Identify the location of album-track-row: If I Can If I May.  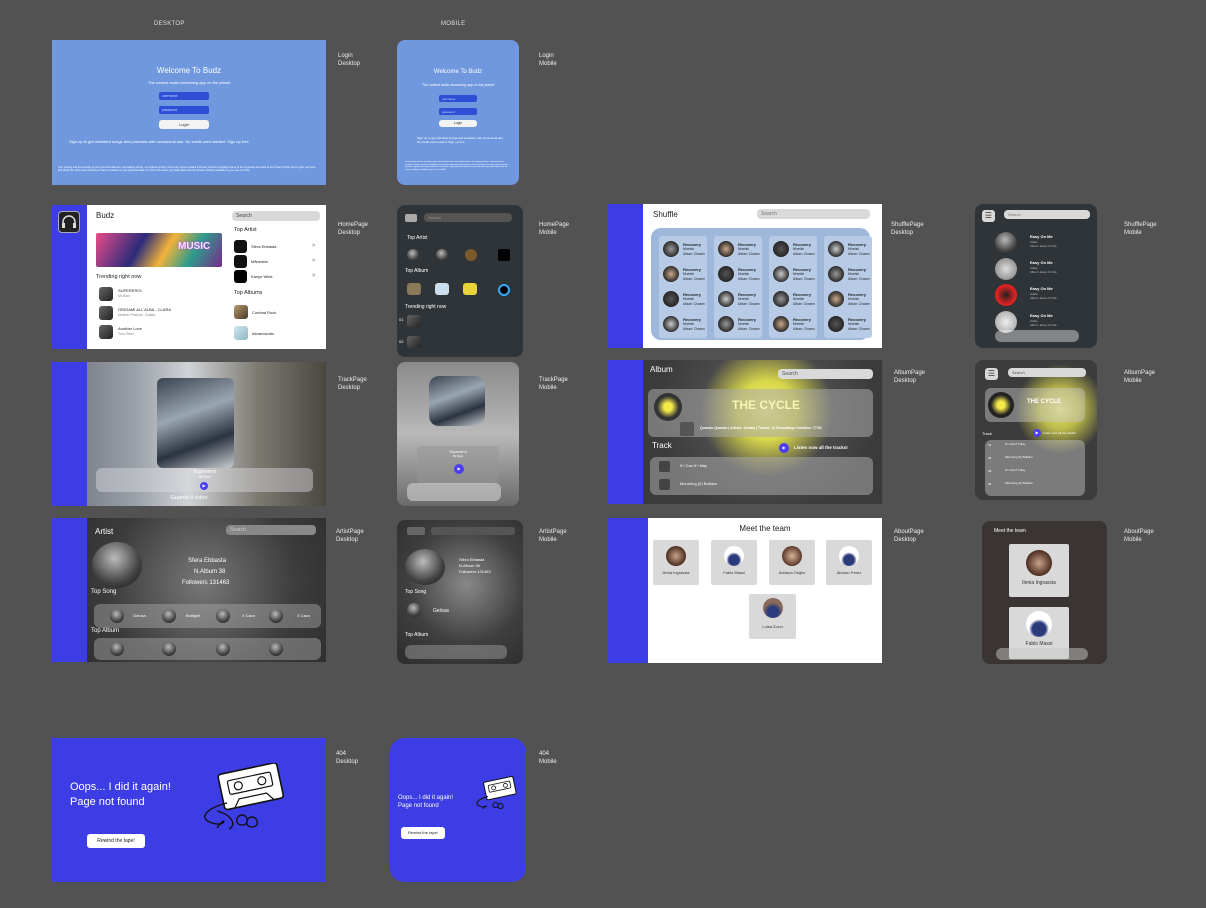
(727, 467).